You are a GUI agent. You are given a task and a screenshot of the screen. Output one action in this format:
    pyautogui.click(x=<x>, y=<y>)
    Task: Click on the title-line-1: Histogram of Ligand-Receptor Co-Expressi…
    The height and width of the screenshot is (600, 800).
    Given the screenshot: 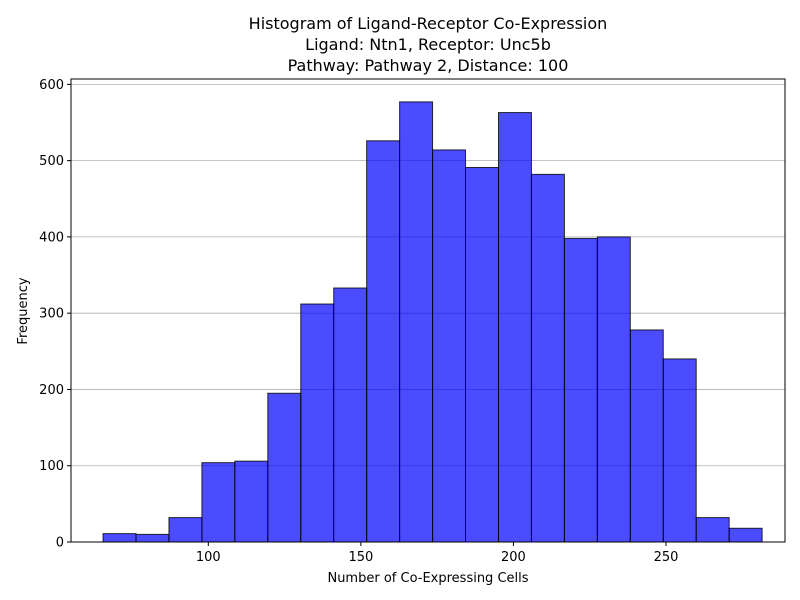 What is the action you would take?
    pyautogui.click(x=428, y=23)
    